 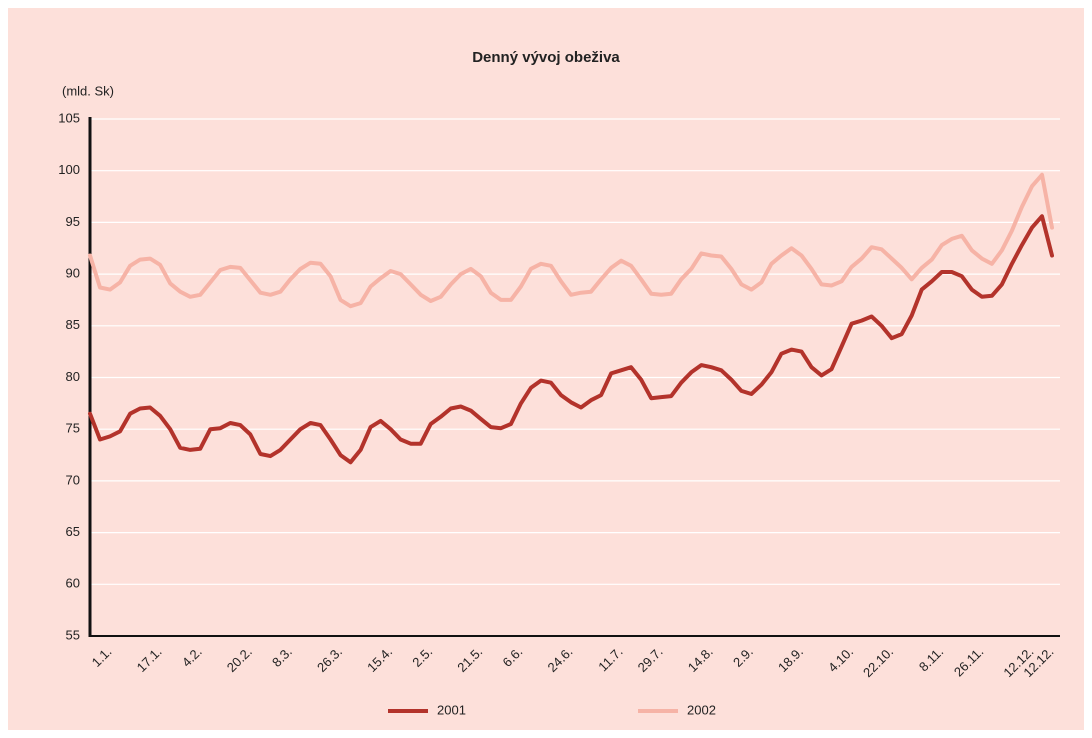 I want to click on y-tick-label: 85, so click(x=73, y=324).